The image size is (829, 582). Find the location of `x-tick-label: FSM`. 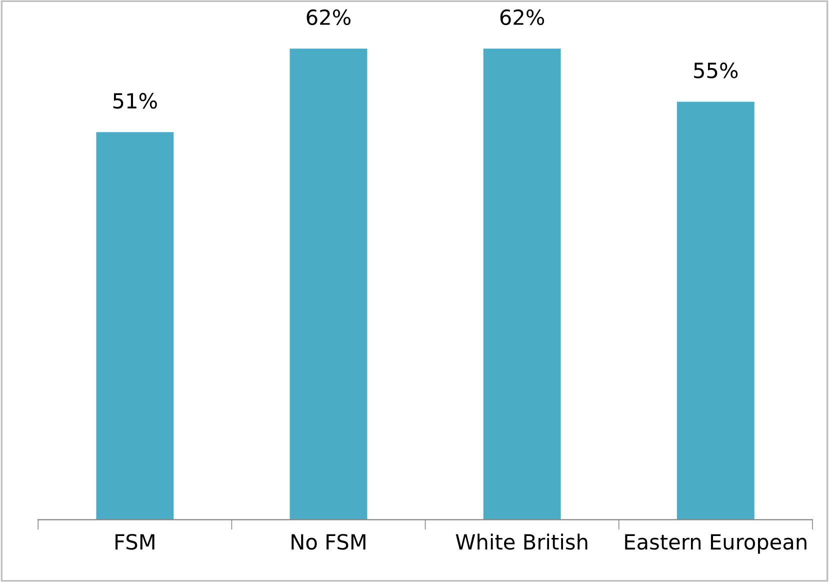

x-tick-label: FSM is located at coordinates (135, 542).